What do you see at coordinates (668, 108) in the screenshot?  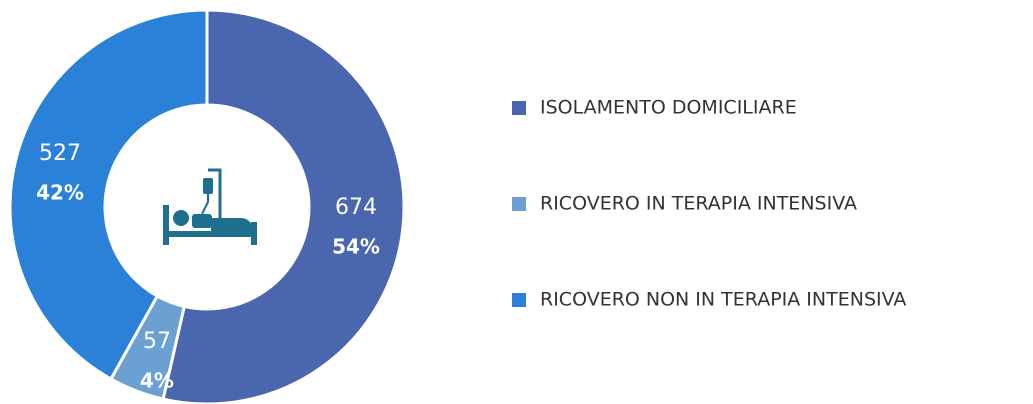 I see `legend-label: ISOLAMENTO DOMICILIARE` at bounding box center [668, 108].